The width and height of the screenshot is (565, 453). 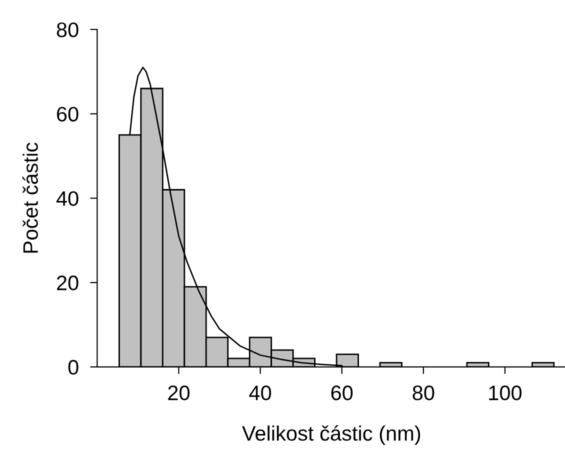 What do you see at coordinates (331, 435) in the screenshot?
I see `x-axis-title: Velikost částic (nm)` at bounding box center [331, 435].